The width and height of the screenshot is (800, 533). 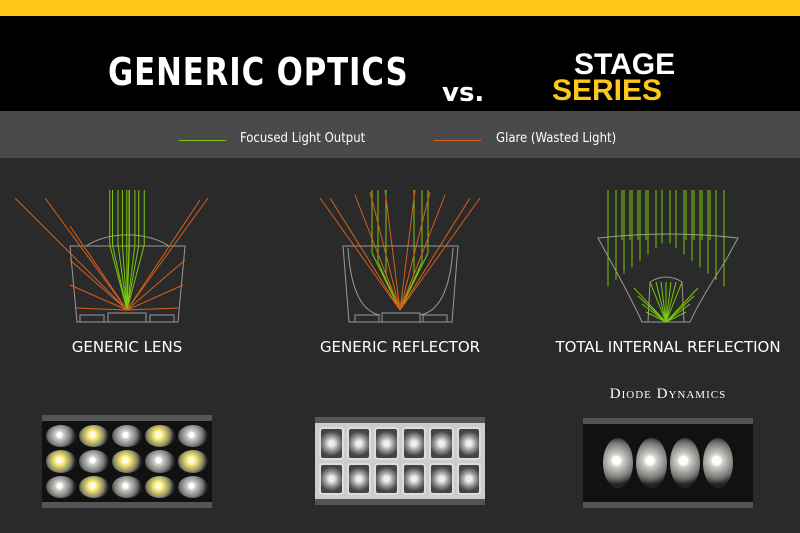 I want to click on legend-swatch-glare, so click(x=457, y=140).